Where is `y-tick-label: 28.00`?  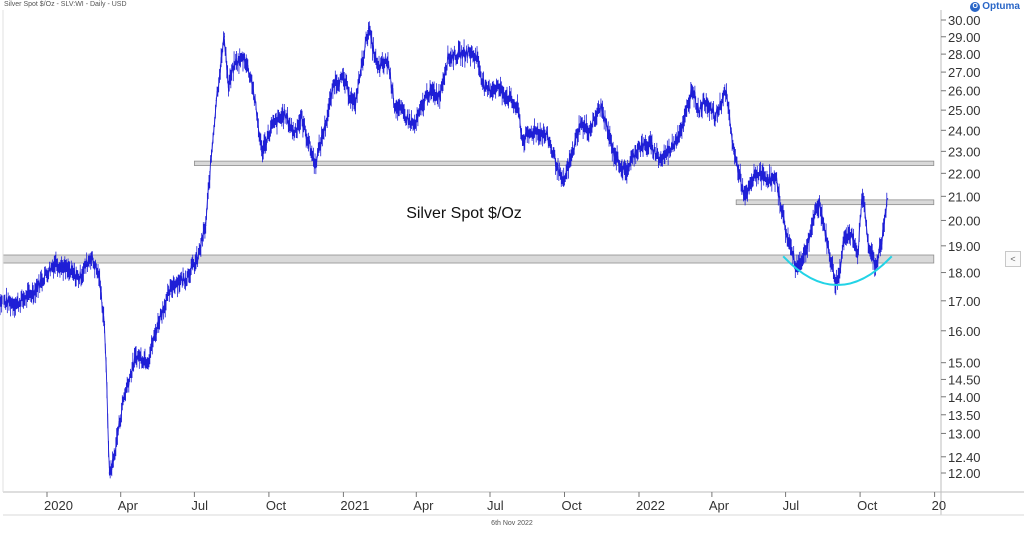
y-tick-label: 28.00 is located at coordinates (964, 54).